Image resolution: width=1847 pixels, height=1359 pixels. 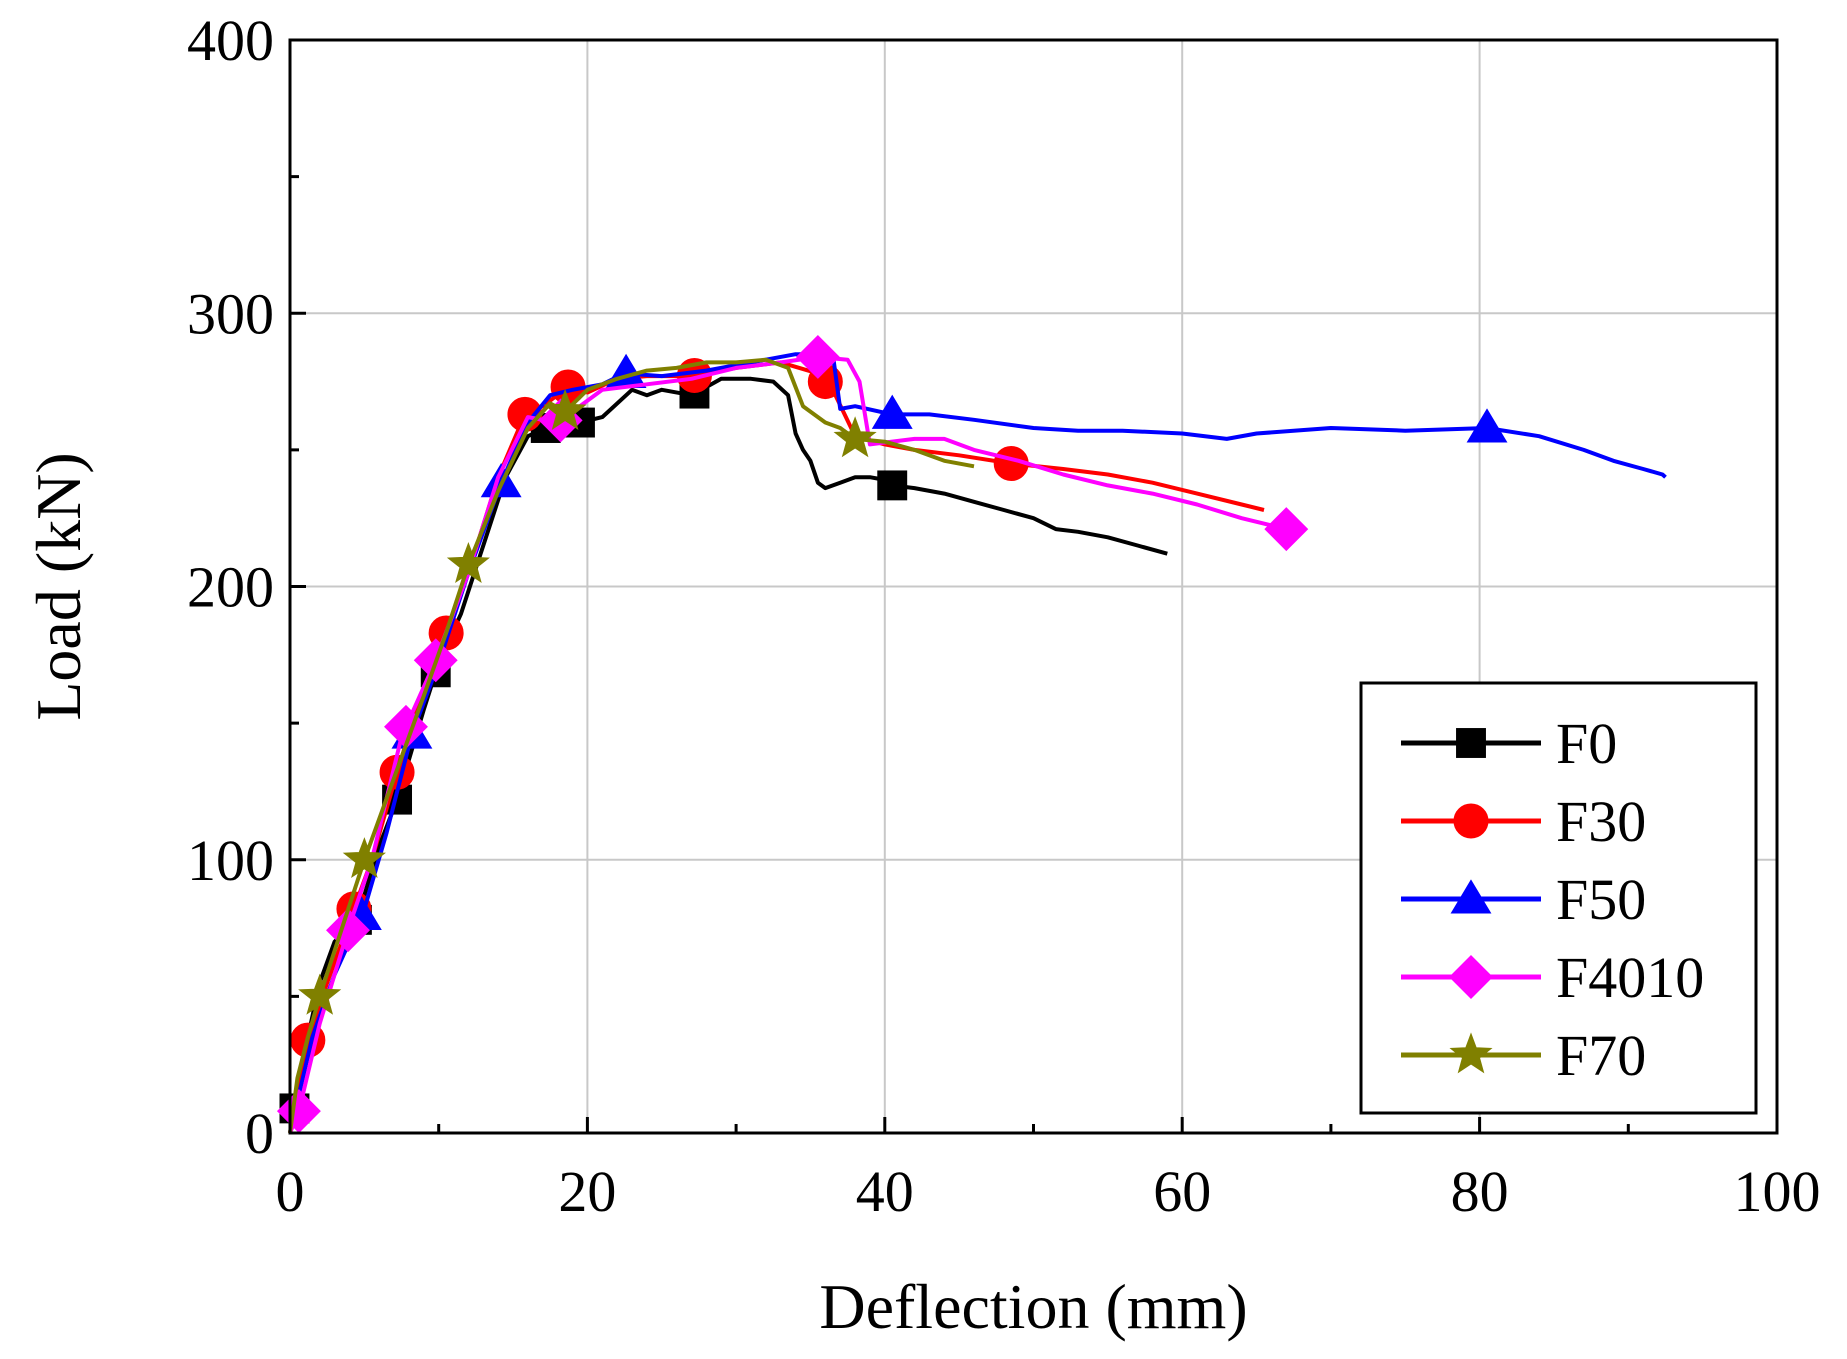 I want to click on y-tick-label: 200, so click(x=230, y=587).